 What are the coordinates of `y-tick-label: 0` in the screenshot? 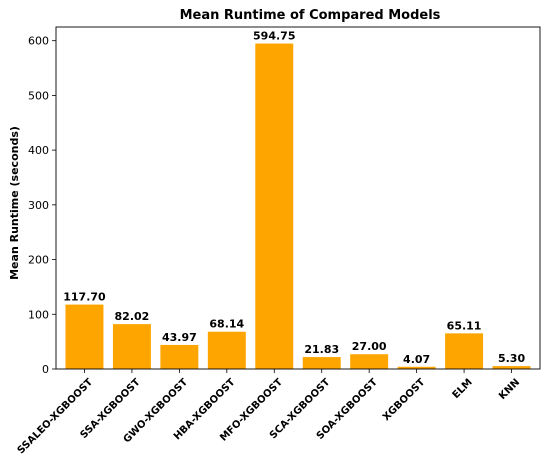 It's located at (45, 369).